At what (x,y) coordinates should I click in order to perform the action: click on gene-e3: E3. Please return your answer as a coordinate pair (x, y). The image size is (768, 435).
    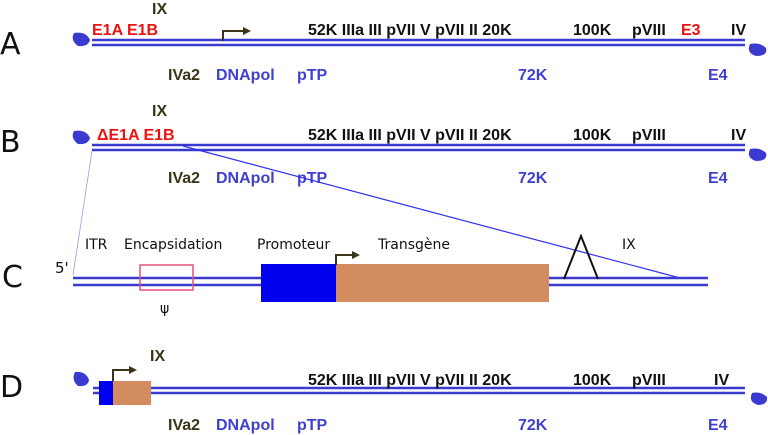
    Looking at the image, I should click on (691, 30).